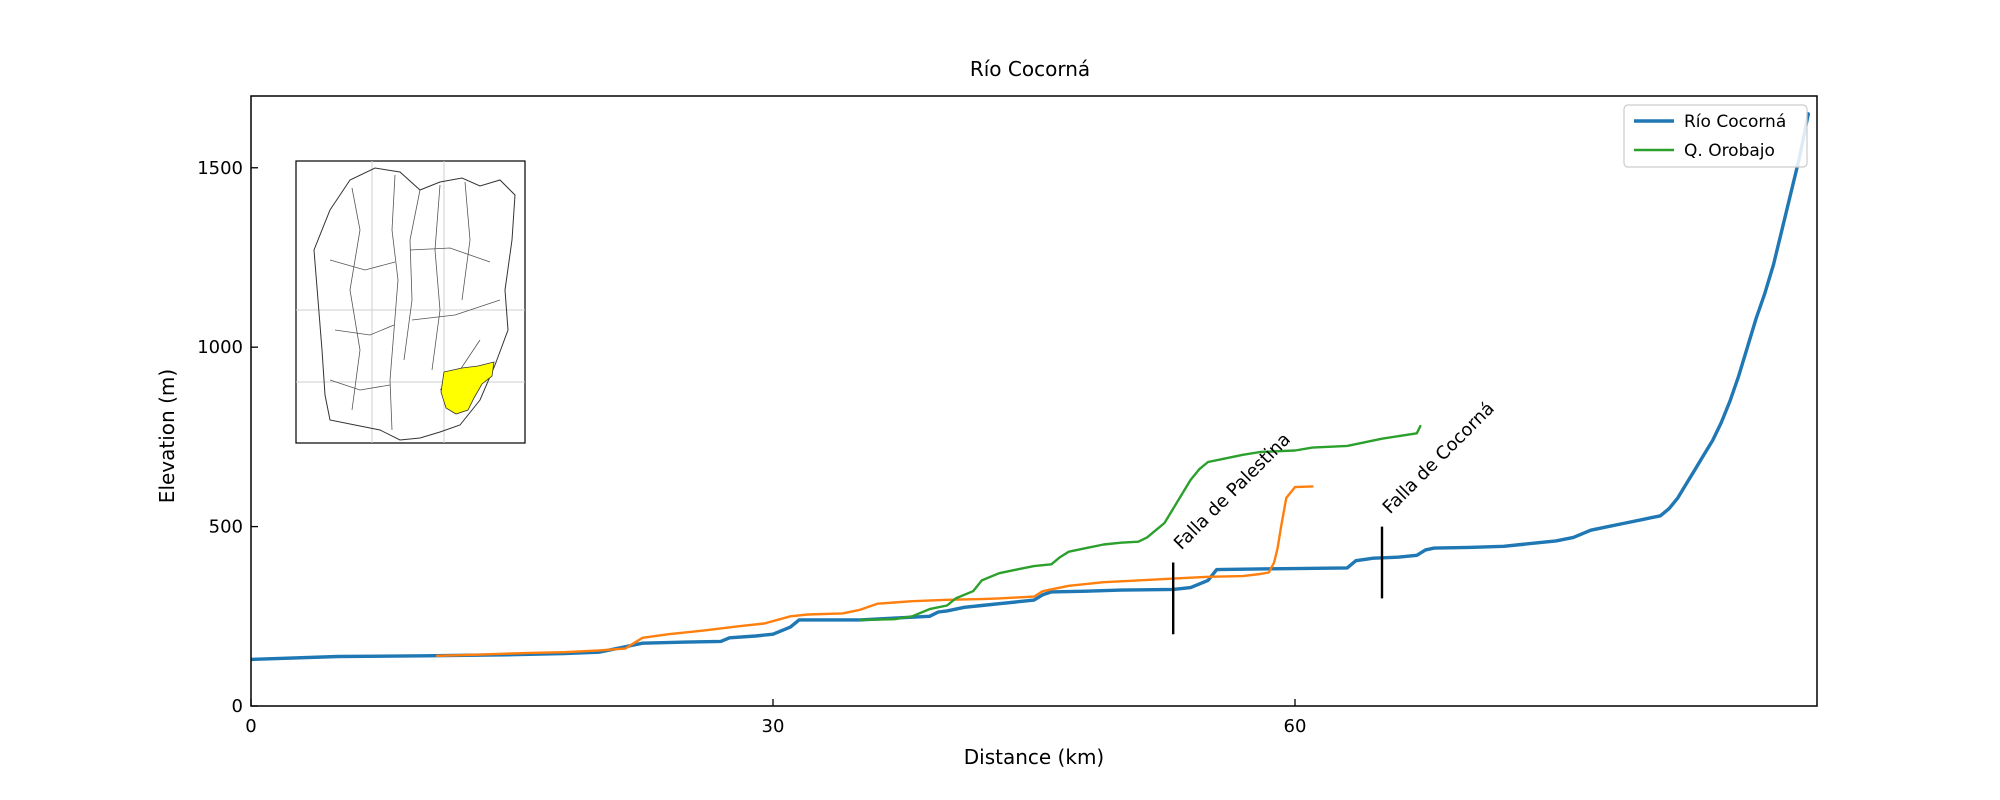  I want to click on inset-frame, so click(410, 302).